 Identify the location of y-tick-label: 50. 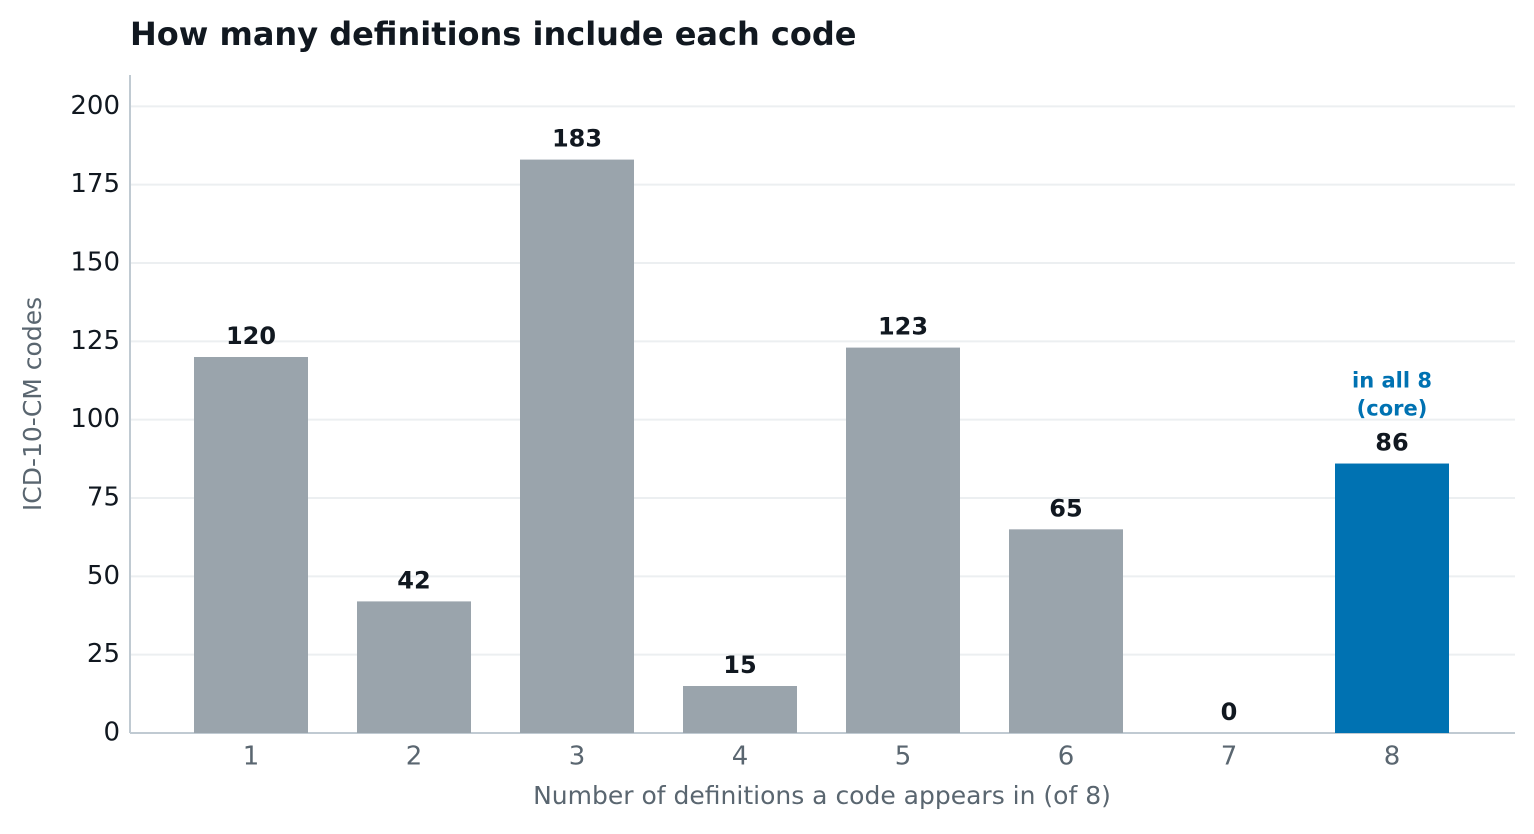
(103, 576).